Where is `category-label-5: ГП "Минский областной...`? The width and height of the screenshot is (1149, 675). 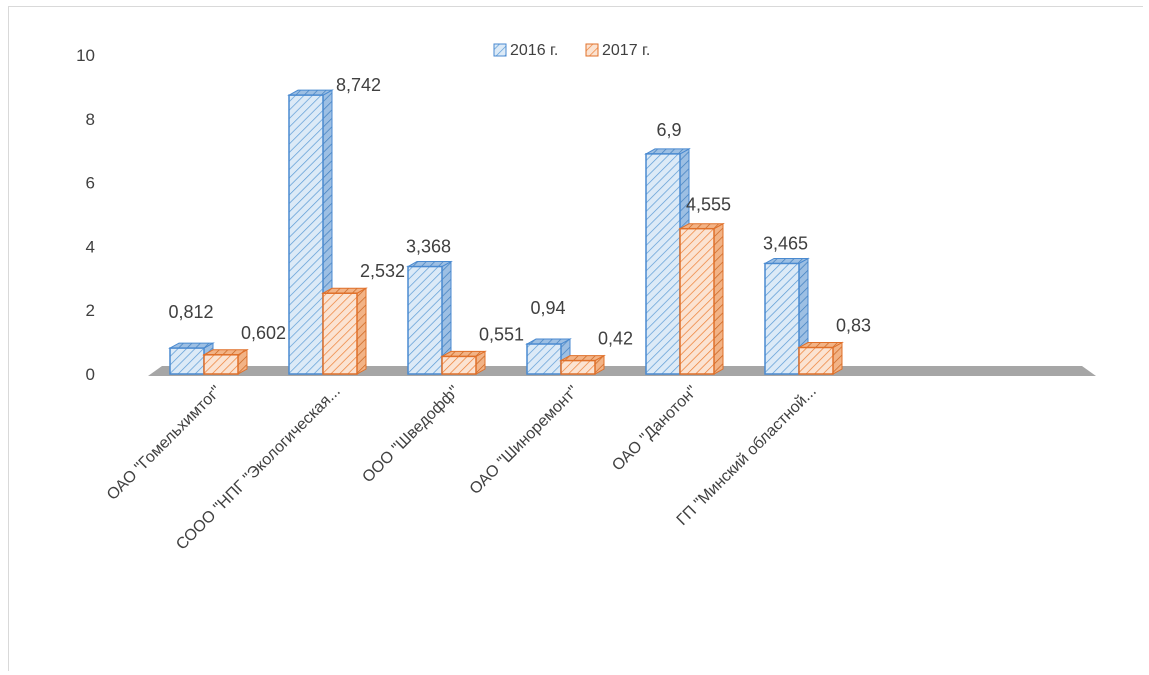
category-label-5: ГП "Минский областной... is located at coordinates (747, 456).